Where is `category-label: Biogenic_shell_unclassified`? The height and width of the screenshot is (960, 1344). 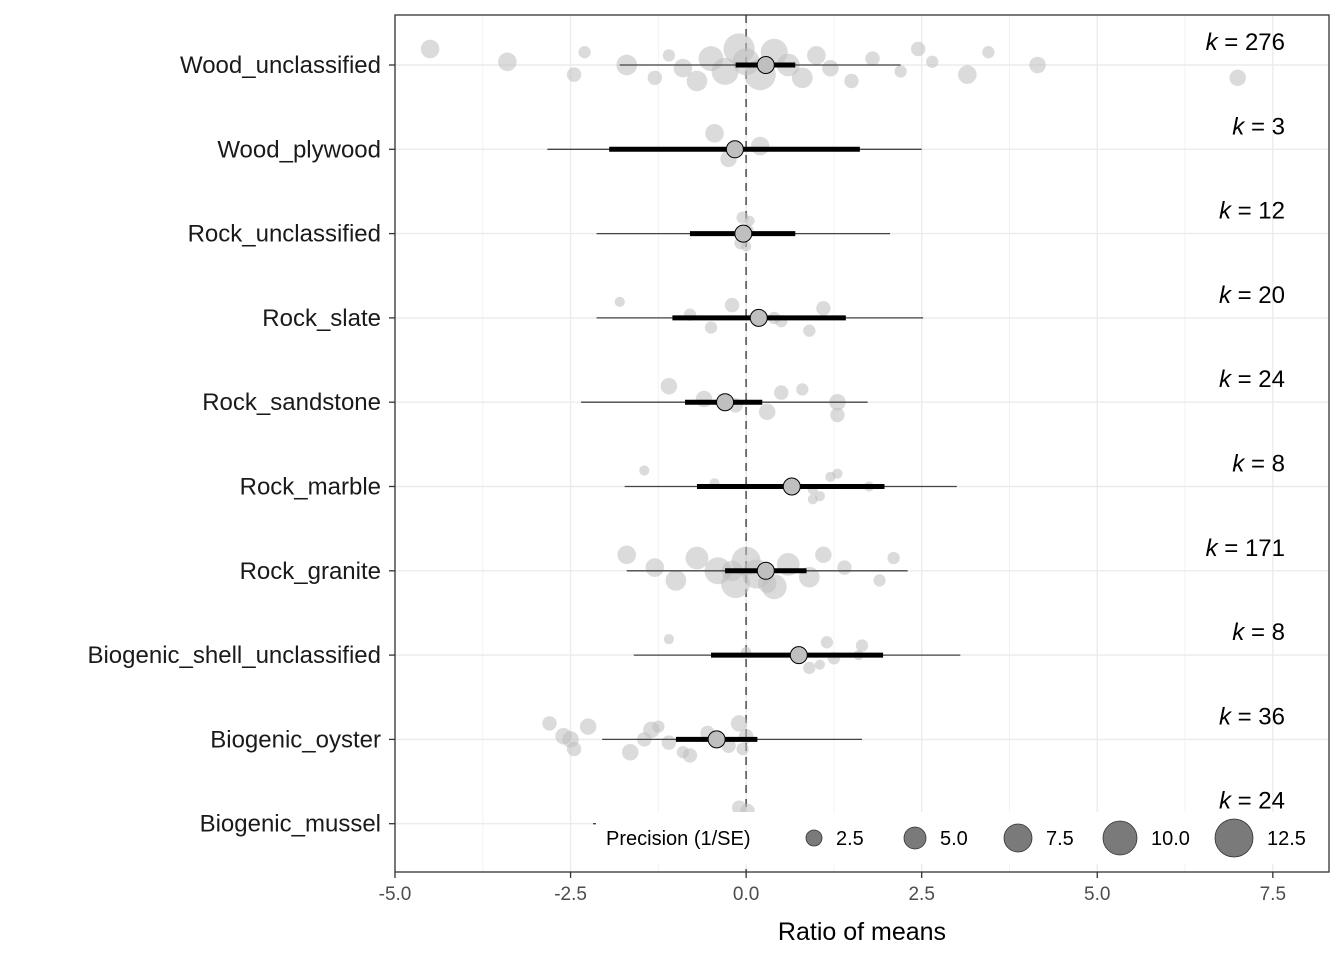 category-label: Biogenic_shell_unclassified is located at coordinates (234, 655).